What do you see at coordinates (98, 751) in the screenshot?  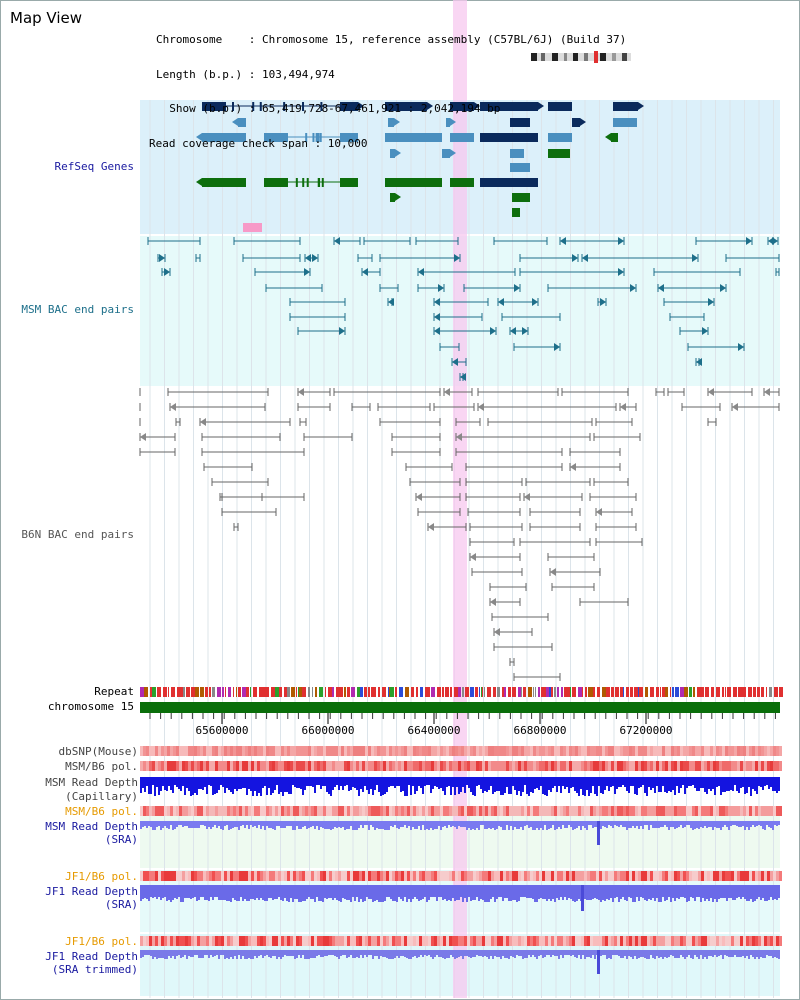 I see `track-label-dbsnp: dbSNP(Mouse)` at bounding box center [98, 751].